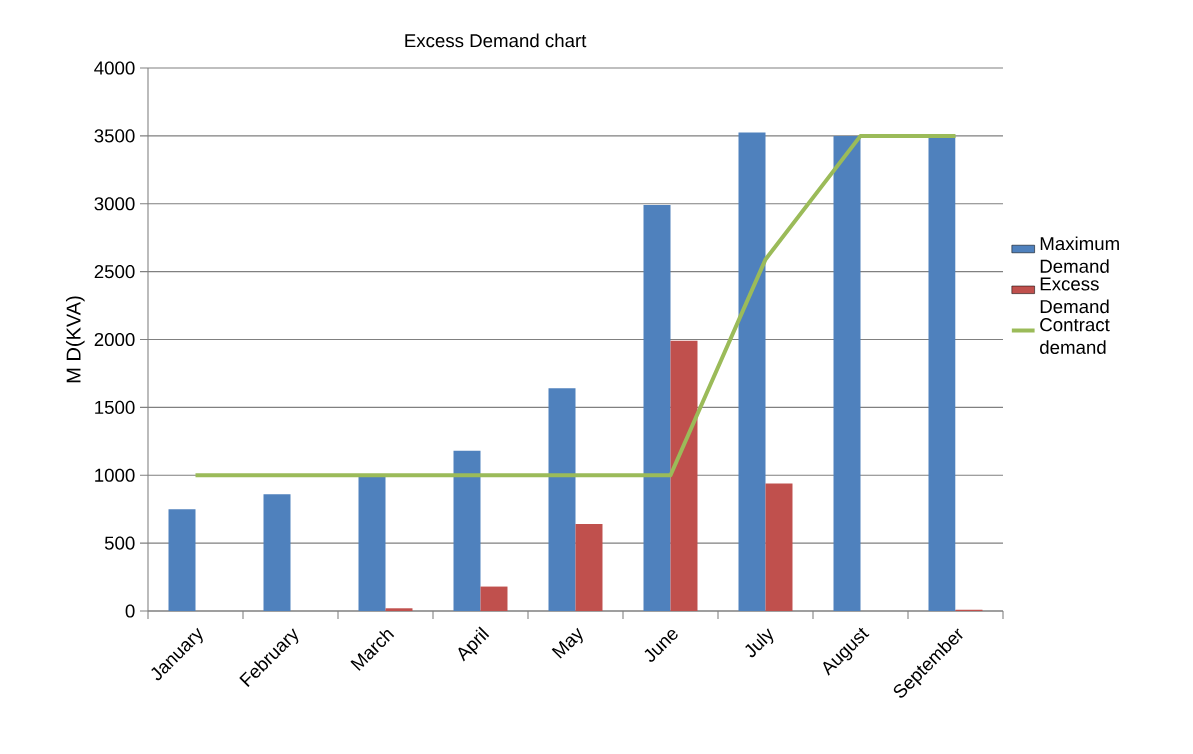 This screenshot has height=754, width=1193. What do you see at coordinates (119, 543) in the screenshot?
I see `y-tick-label: 500` at bounding box center [119, 543].